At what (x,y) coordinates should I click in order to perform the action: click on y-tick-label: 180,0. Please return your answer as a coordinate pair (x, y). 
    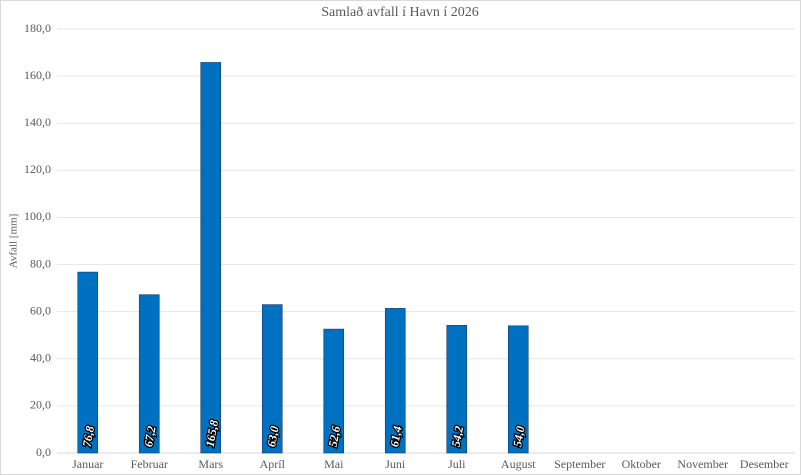
    Looking at the image, I should click on (37, 28).